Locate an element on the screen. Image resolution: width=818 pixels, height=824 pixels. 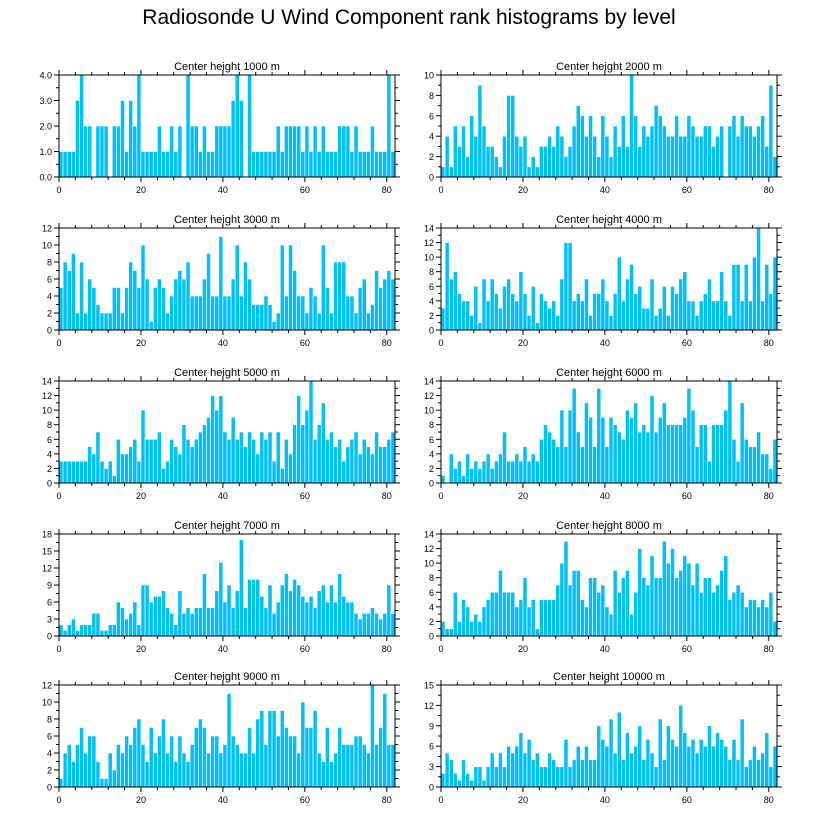
y-tick-label: 15 is located at coordinates (429, 686).